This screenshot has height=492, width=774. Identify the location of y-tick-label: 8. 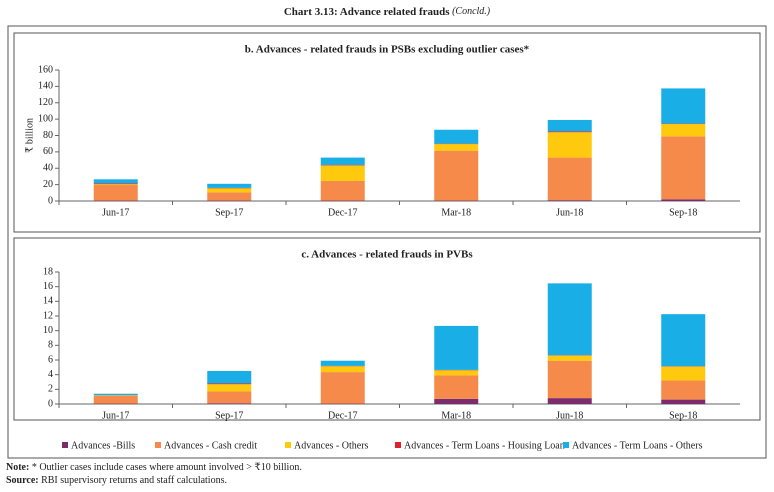
(50, 345).